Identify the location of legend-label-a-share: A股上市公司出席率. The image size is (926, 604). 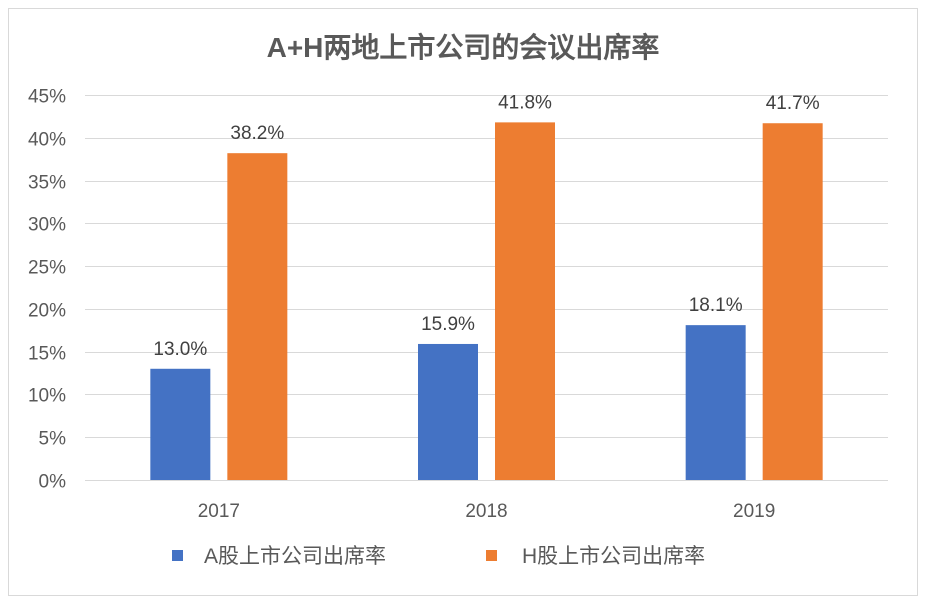
(295, 556).